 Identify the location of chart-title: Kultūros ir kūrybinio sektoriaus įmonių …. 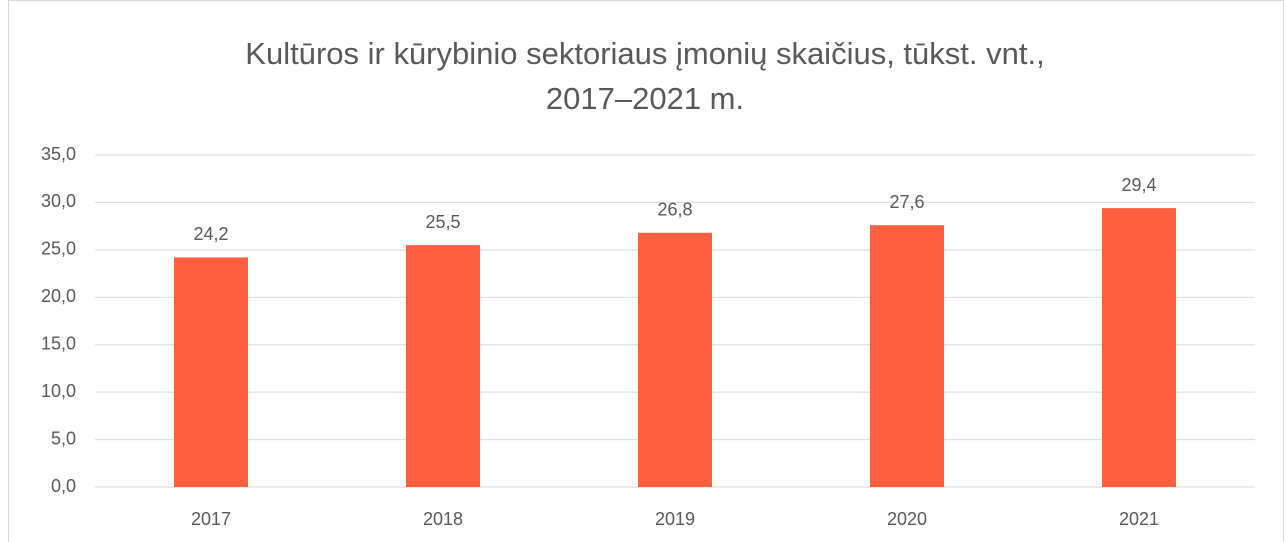
(644, 53).